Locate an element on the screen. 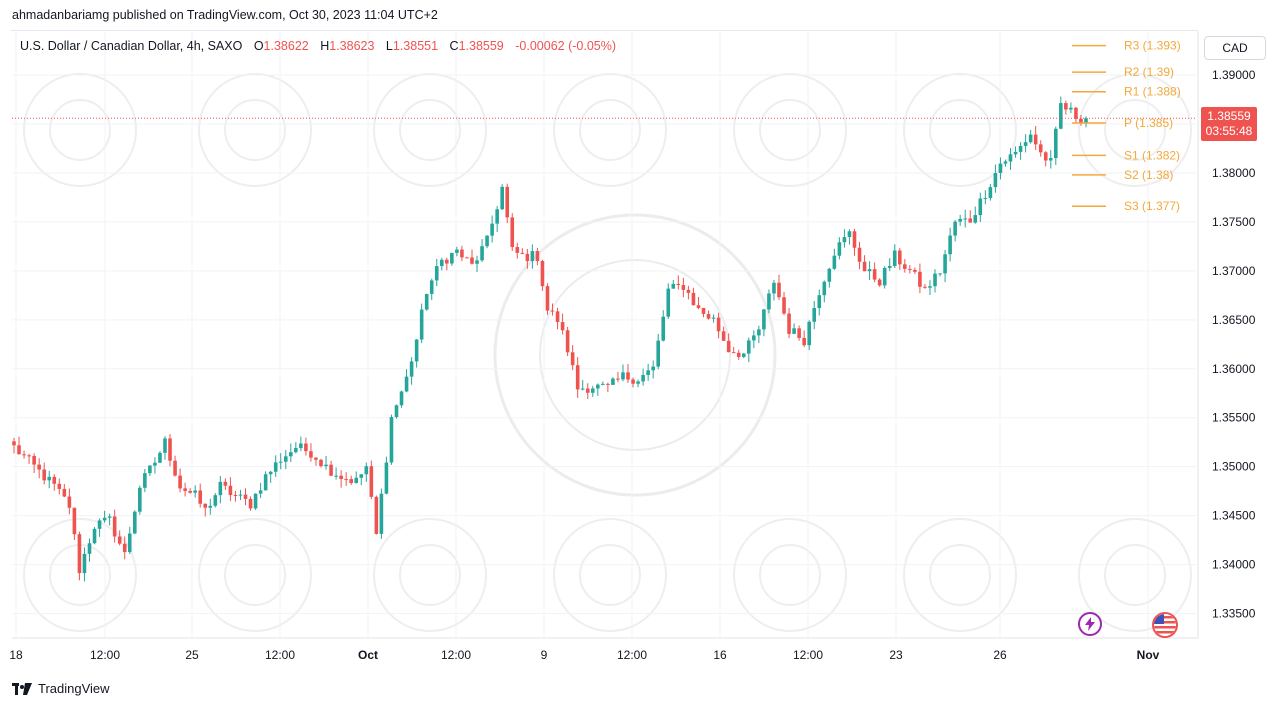 This screenshot has height=708, width=1280. current-price-value: 1.38559 is located at coordinates (1229, 116).